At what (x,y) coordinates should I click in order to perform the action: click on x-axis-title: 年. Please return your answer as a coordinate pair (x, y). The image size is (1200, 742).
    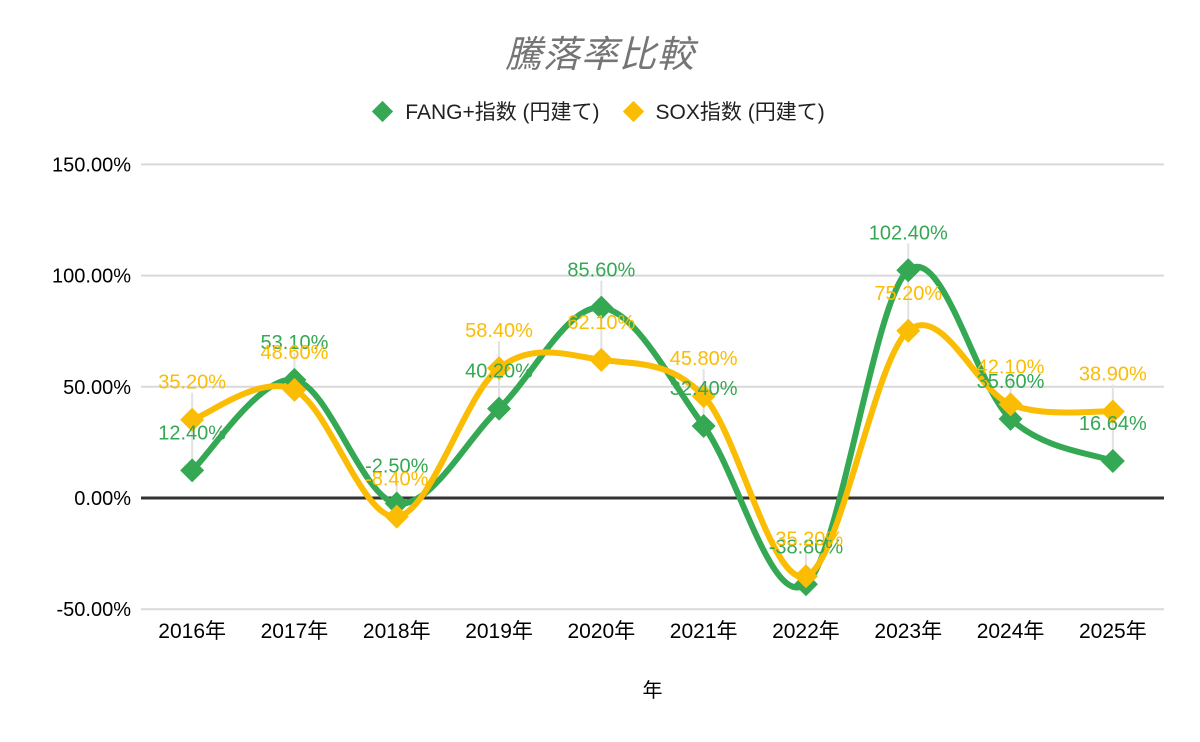
    Looking at the image, I should click on (653, 690).